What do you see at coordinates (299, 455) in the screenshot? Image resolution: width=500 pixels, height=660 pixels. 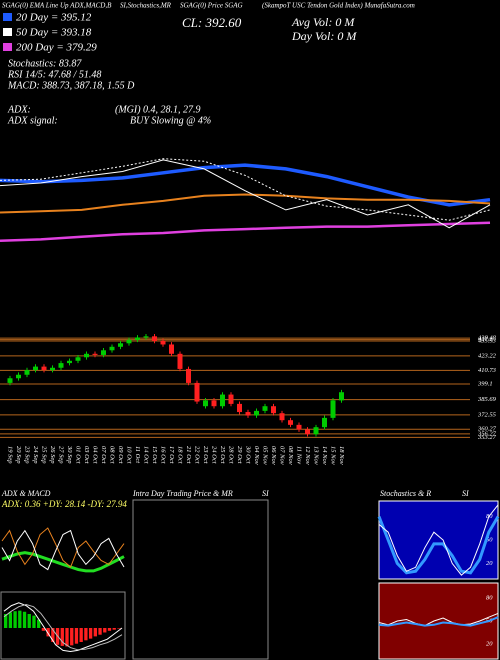 I see `date-label: 11 Nov` at bounding box center [299, 455].